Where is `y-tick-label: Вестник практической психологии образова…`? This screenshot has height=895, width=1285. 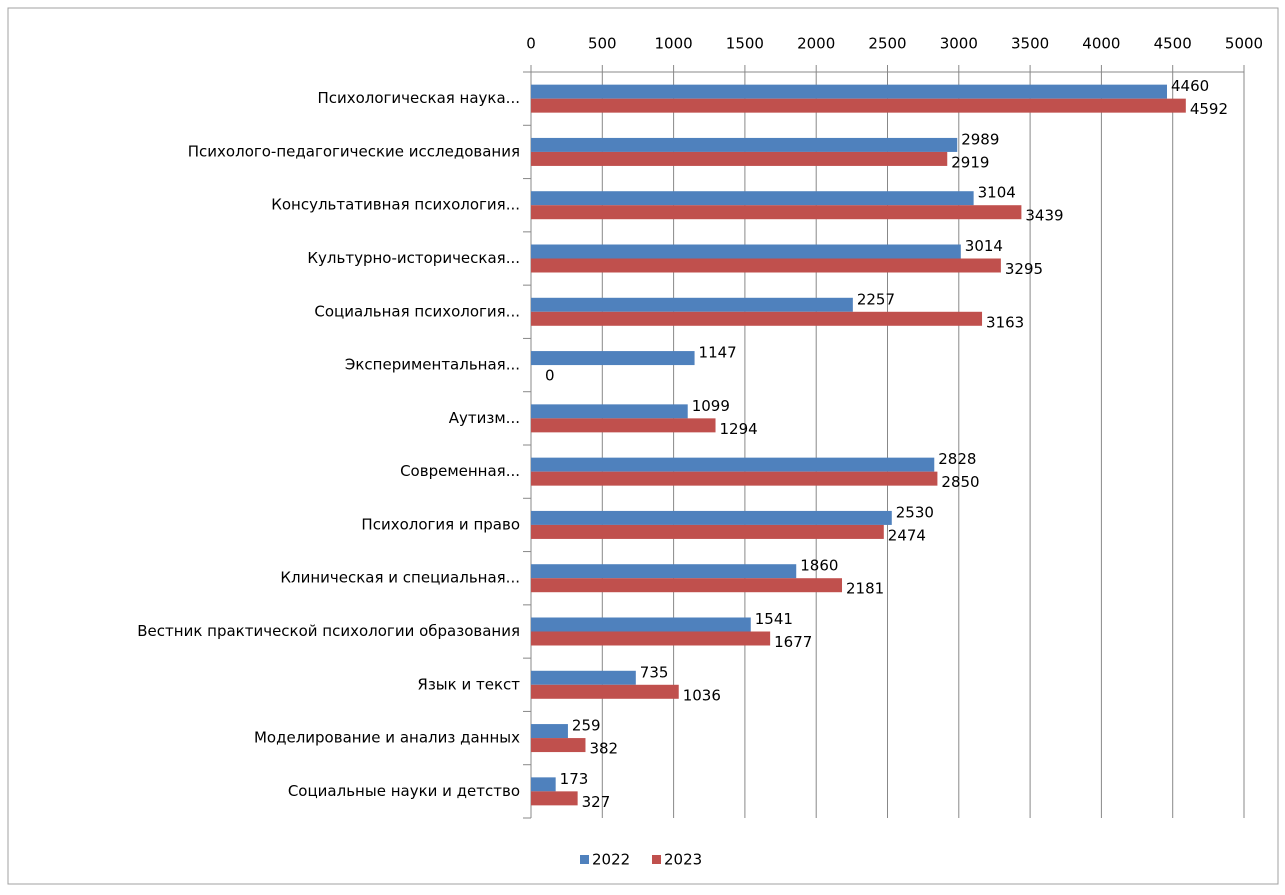 y-tick-label: Вестник практической психологии образова… is located at coordinates (328, 631).